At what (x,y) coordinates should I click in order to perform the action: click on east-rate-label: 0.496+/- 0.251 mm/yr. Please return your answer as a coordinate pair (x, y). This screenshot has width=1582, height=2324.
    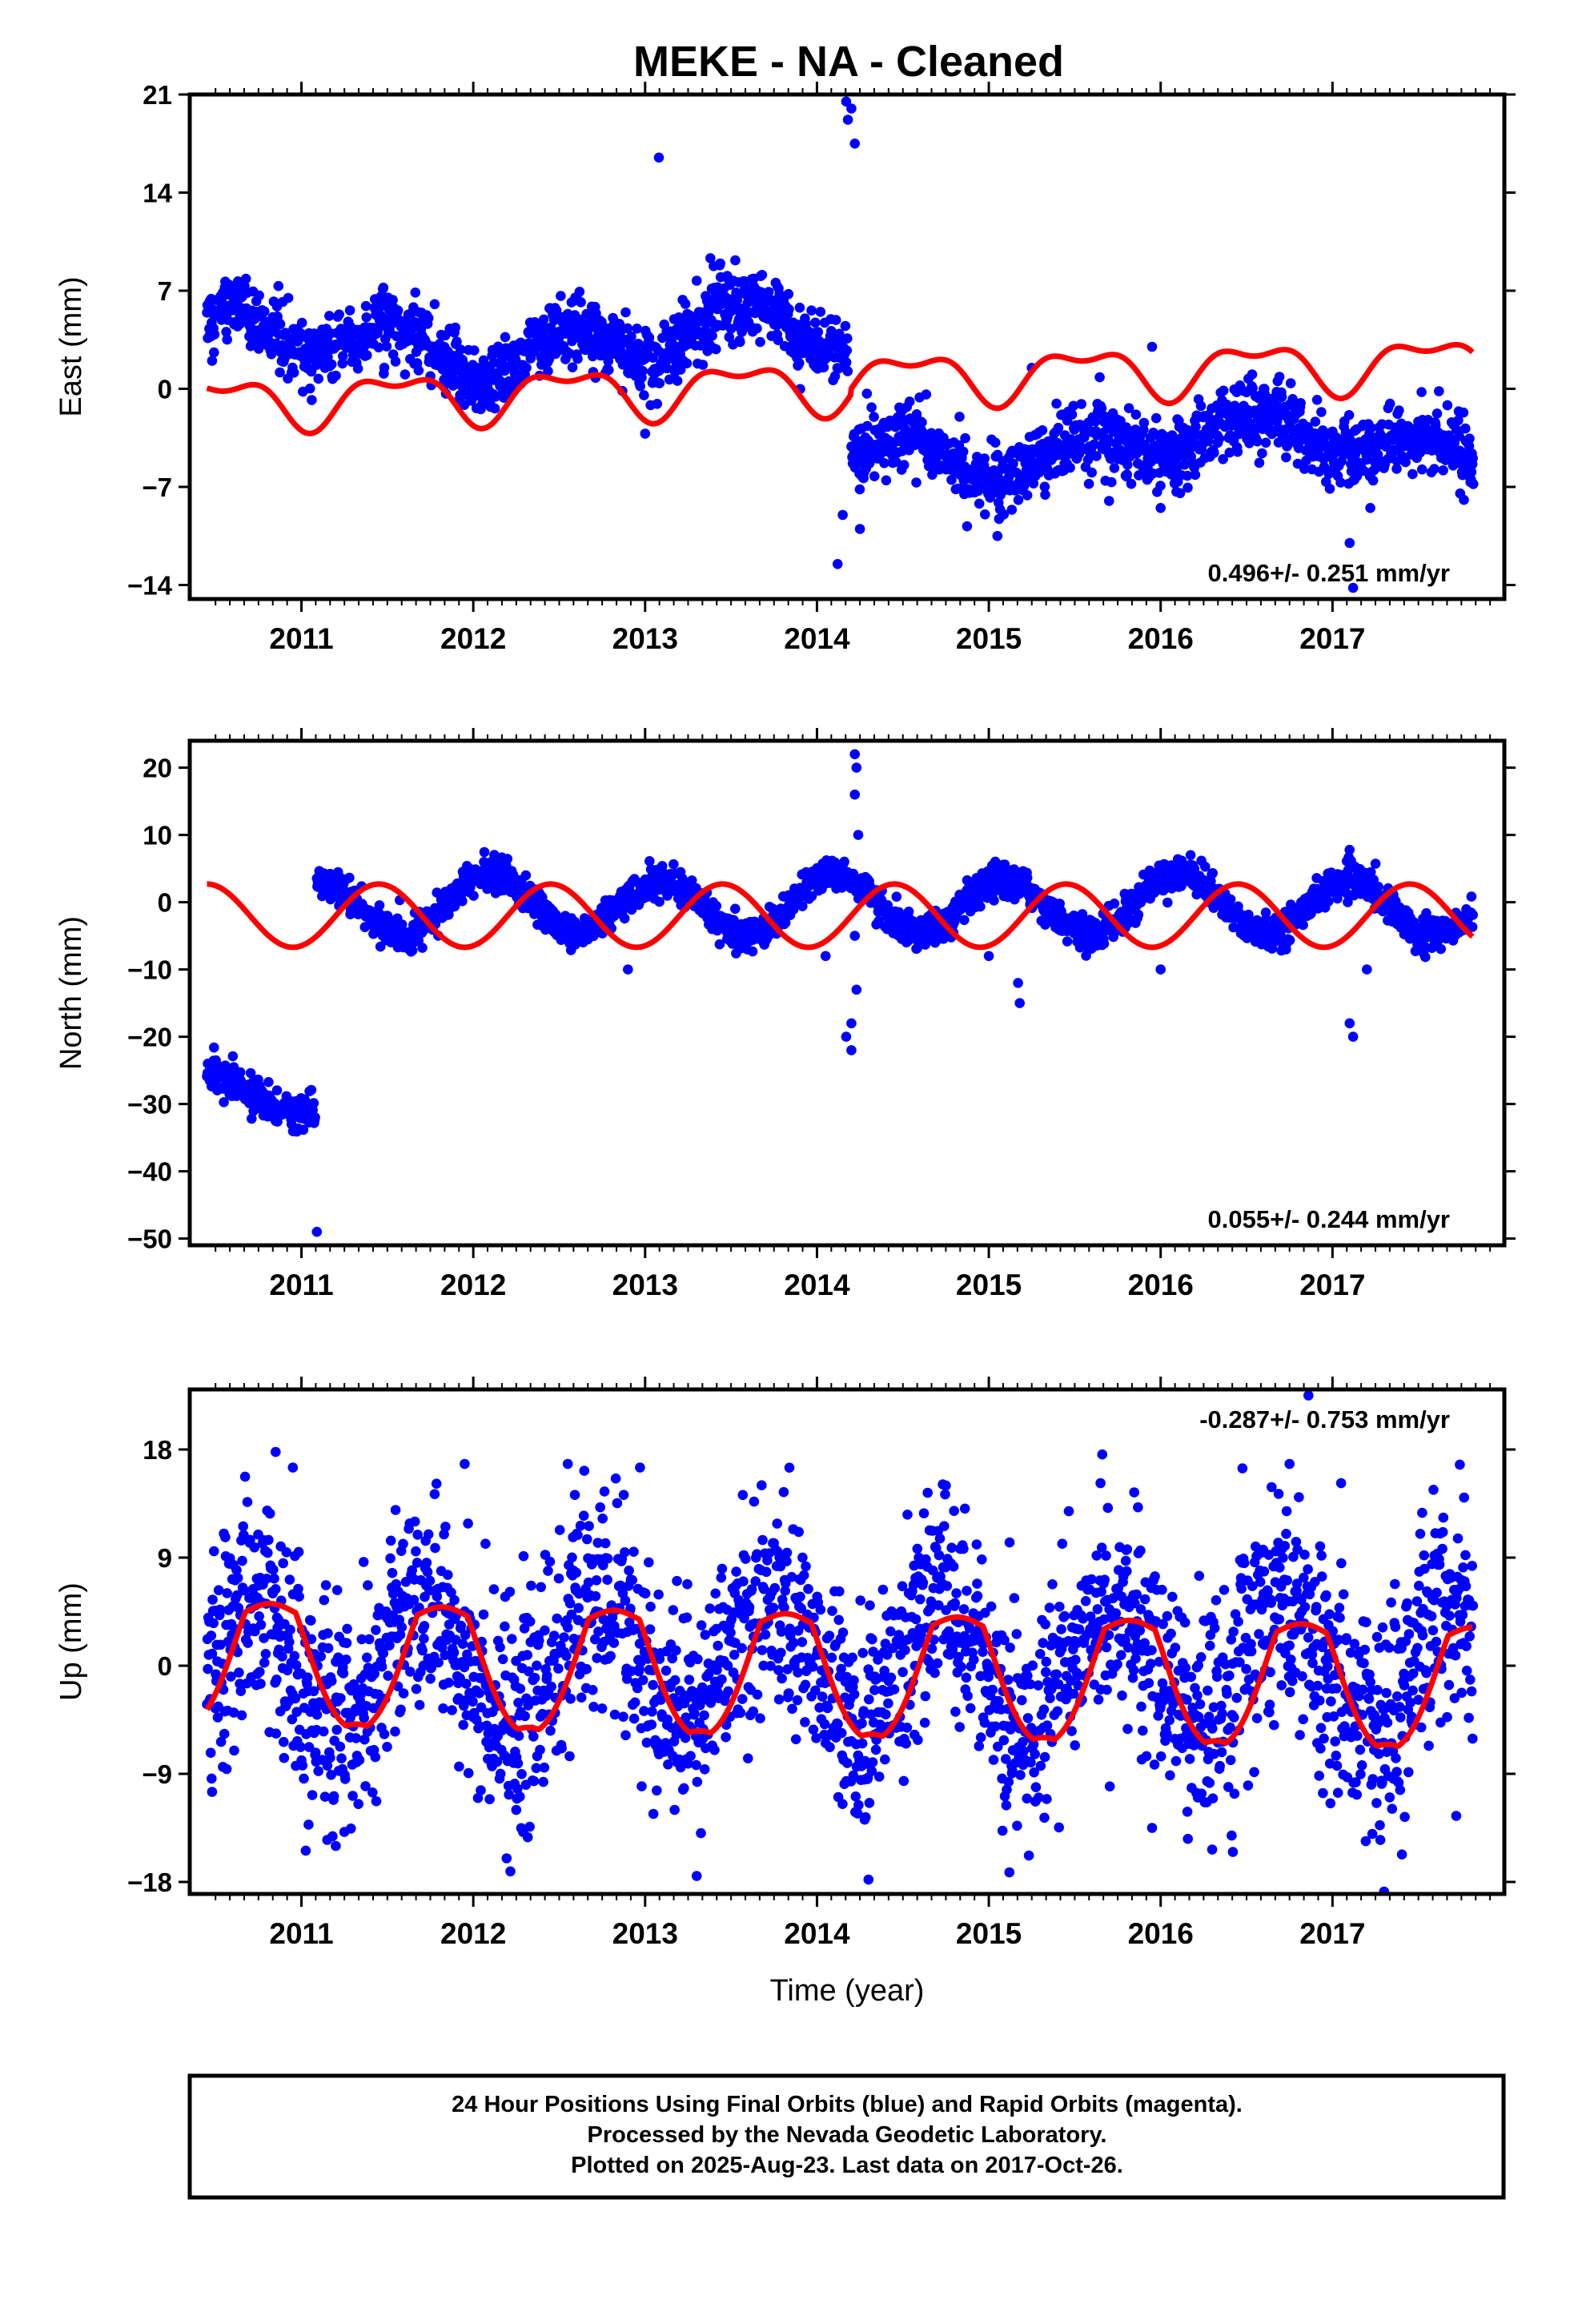
    Looking at the image, I should click on (1329, 573).